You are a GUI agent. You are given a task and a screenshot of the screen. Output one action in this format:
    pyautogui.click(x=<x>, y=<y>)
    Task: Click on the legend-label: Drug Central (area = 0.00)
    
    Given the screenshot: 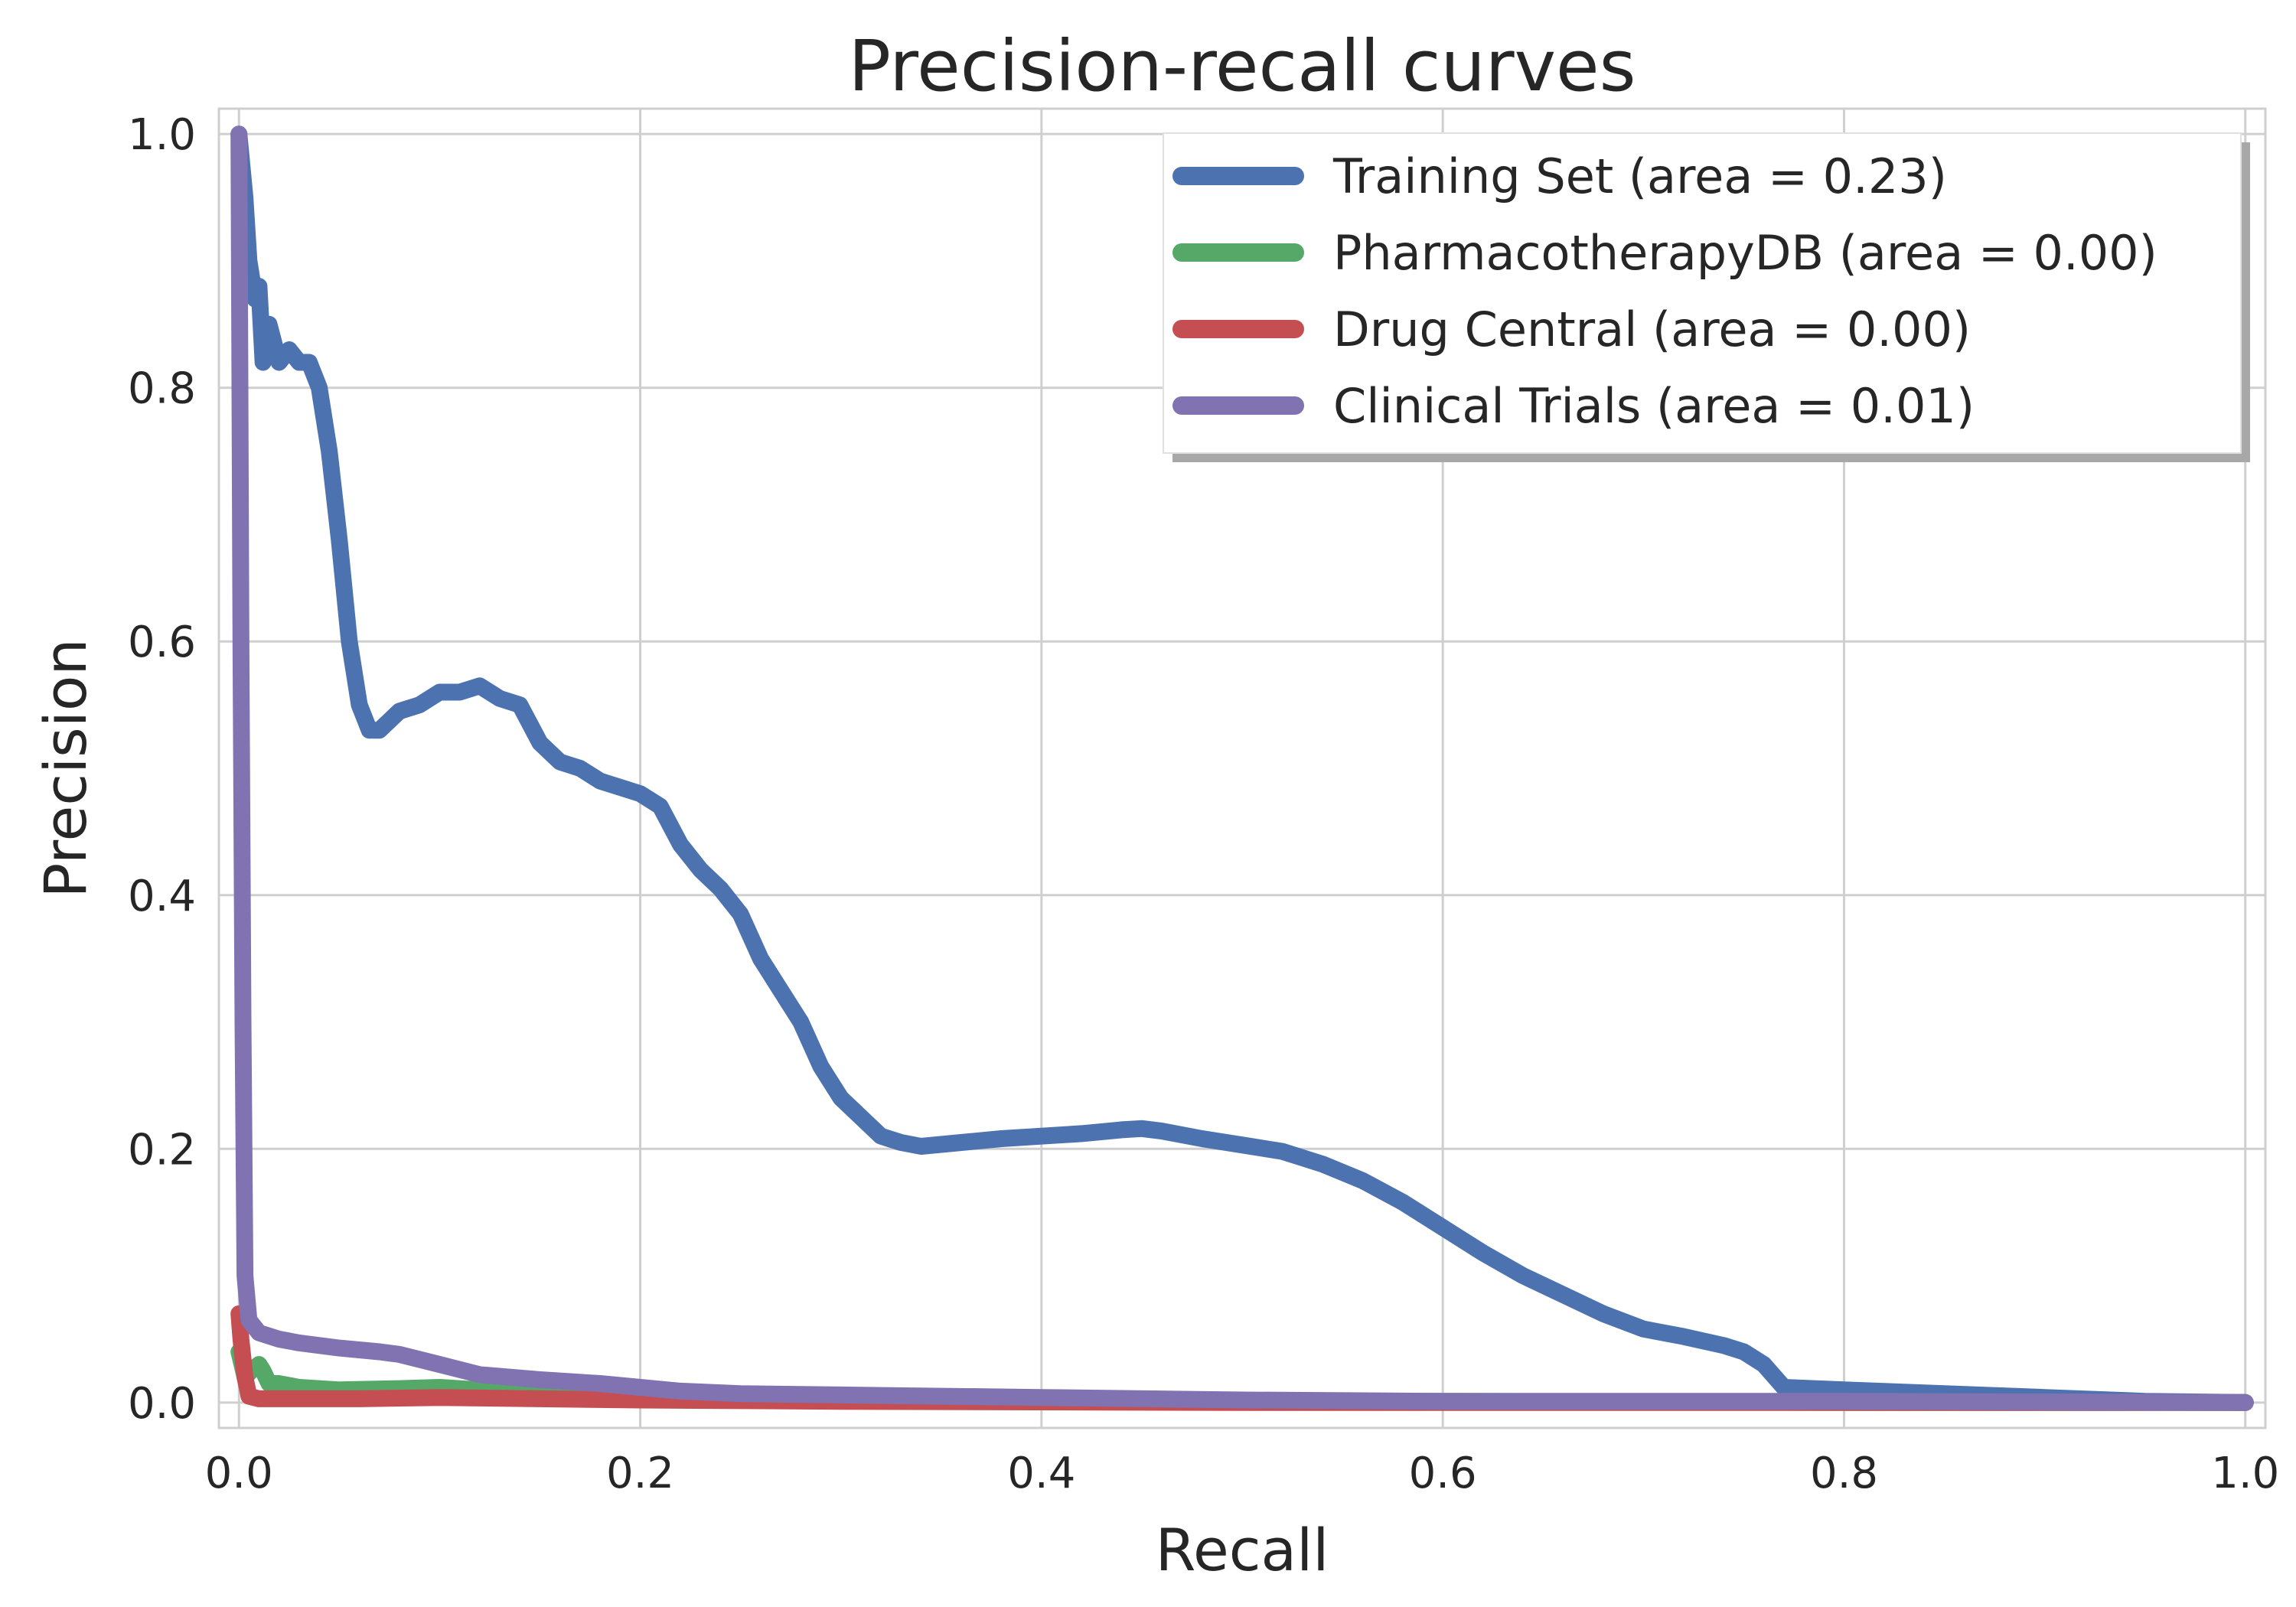 What is the action you would take?
    pyautogui.click(x=1652, y=329)
    